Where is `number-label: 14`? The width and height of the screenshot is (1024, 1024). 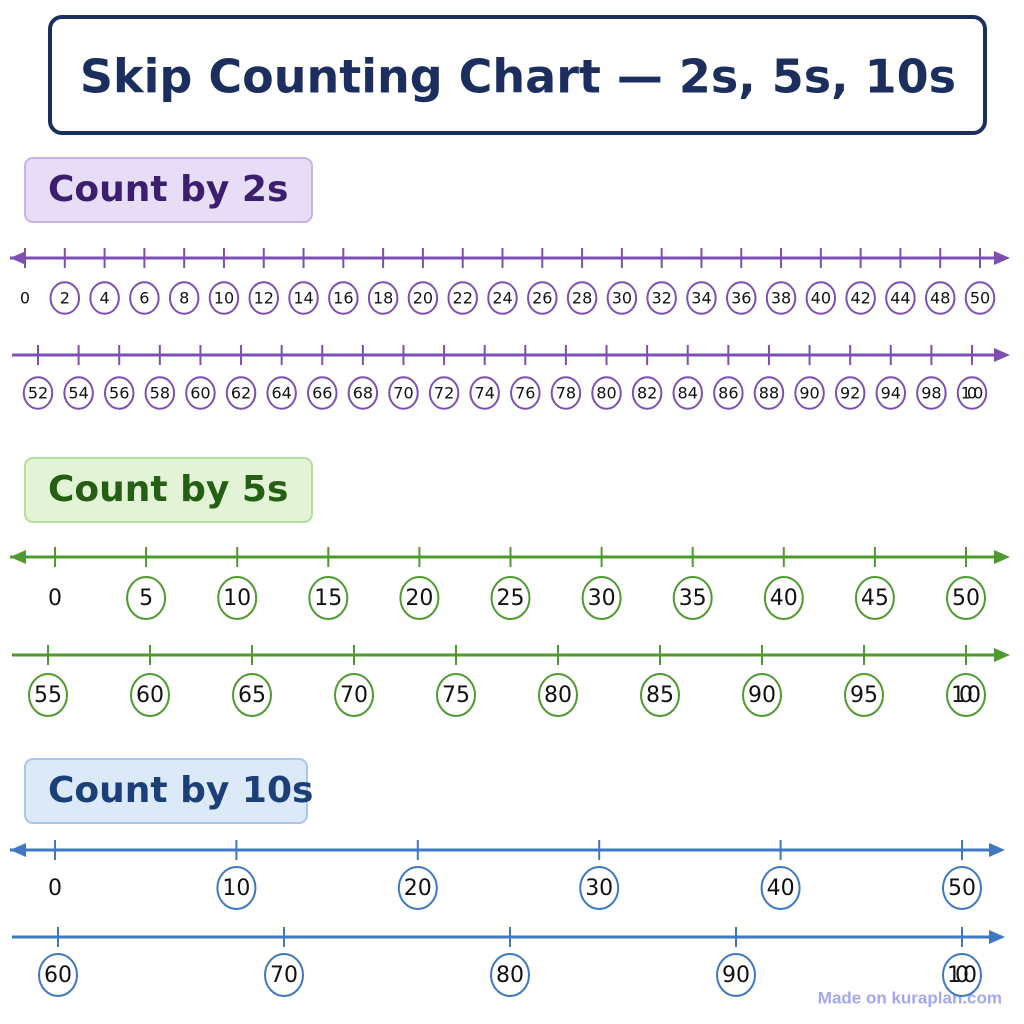
number-label: 14 is located at coordinates (303, 298).